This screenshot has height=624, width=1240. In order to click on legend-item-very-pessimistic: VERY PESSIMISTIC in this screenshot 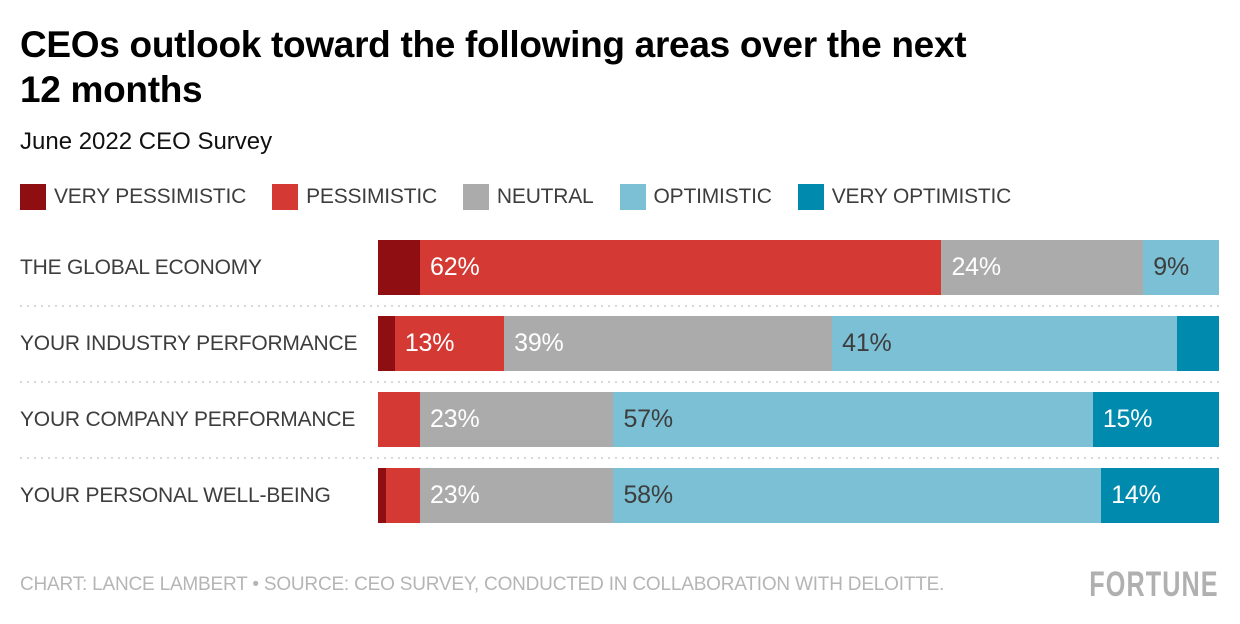, I will do `click(133, 197)`.